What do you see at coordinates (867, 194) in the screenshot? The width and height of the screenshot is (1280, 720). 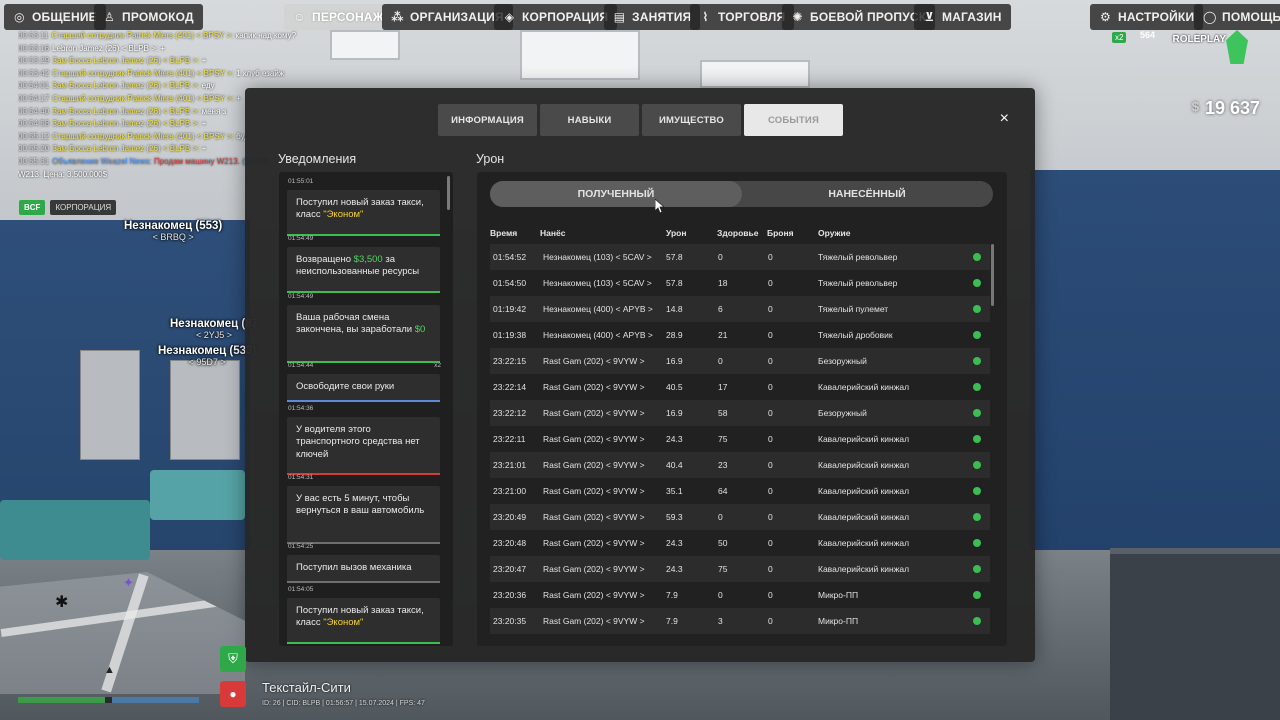 I see `dealt-damage-button: НАНЕСЁННЫЙ` at bounding box center [867, 194].